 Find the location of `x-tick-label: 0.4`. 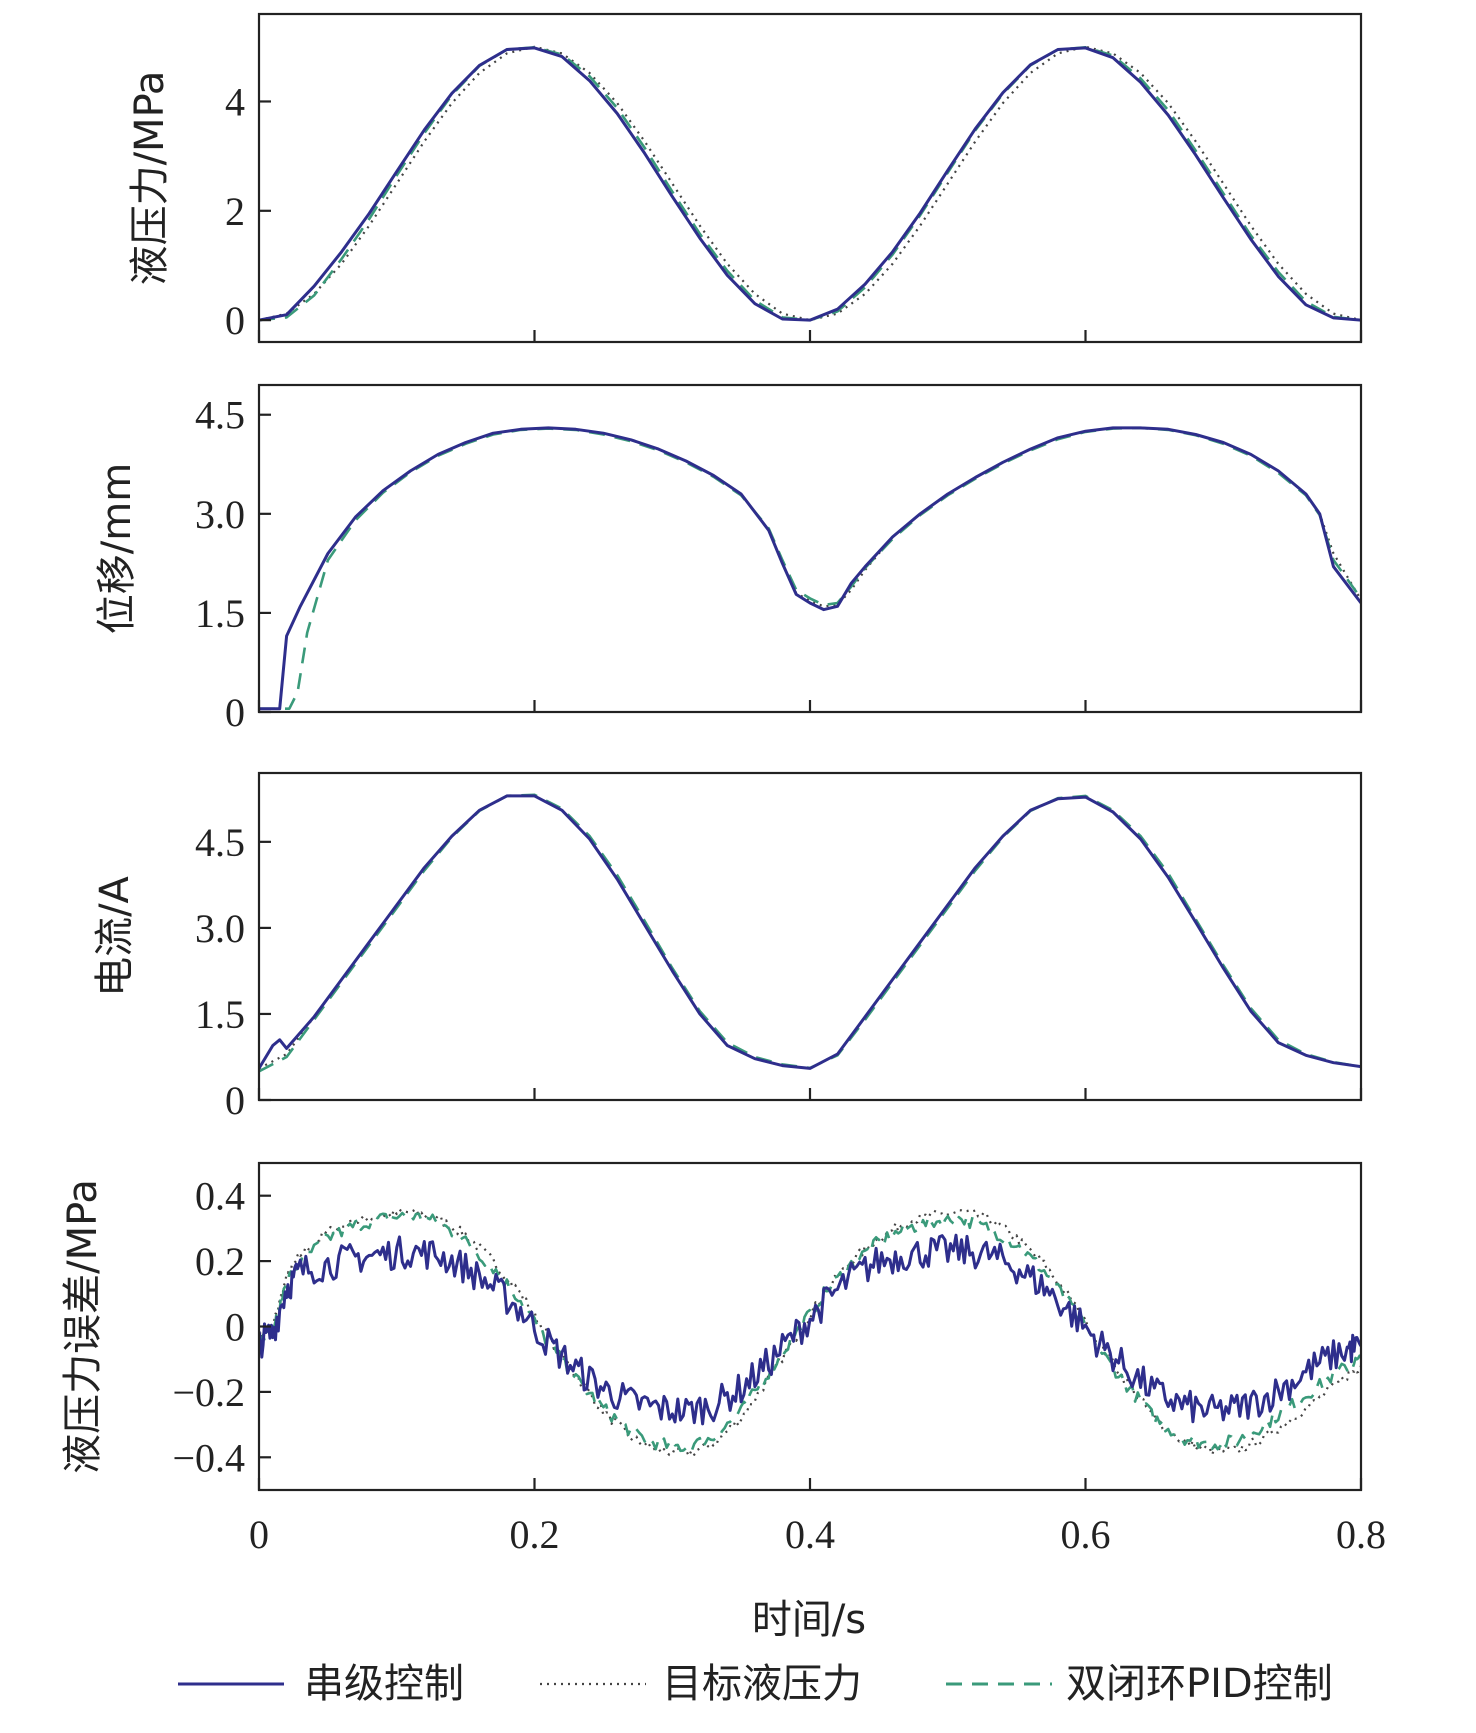

x-tick-label: 0.4 is located at coordinates (810, 1534).